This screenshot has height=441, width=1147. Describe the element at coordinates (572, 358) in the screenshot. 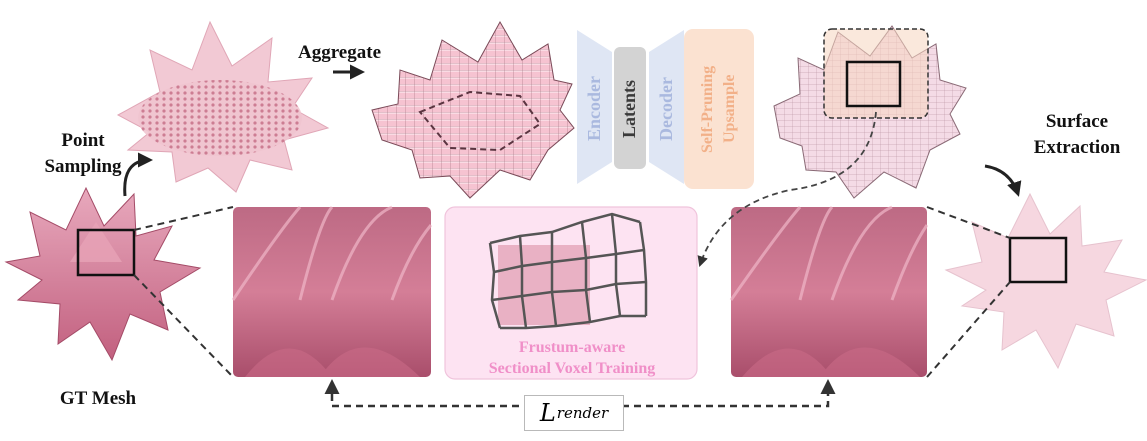

I see `frustum-caption: Frustum-aware Sectional Voxel Training` at that location.